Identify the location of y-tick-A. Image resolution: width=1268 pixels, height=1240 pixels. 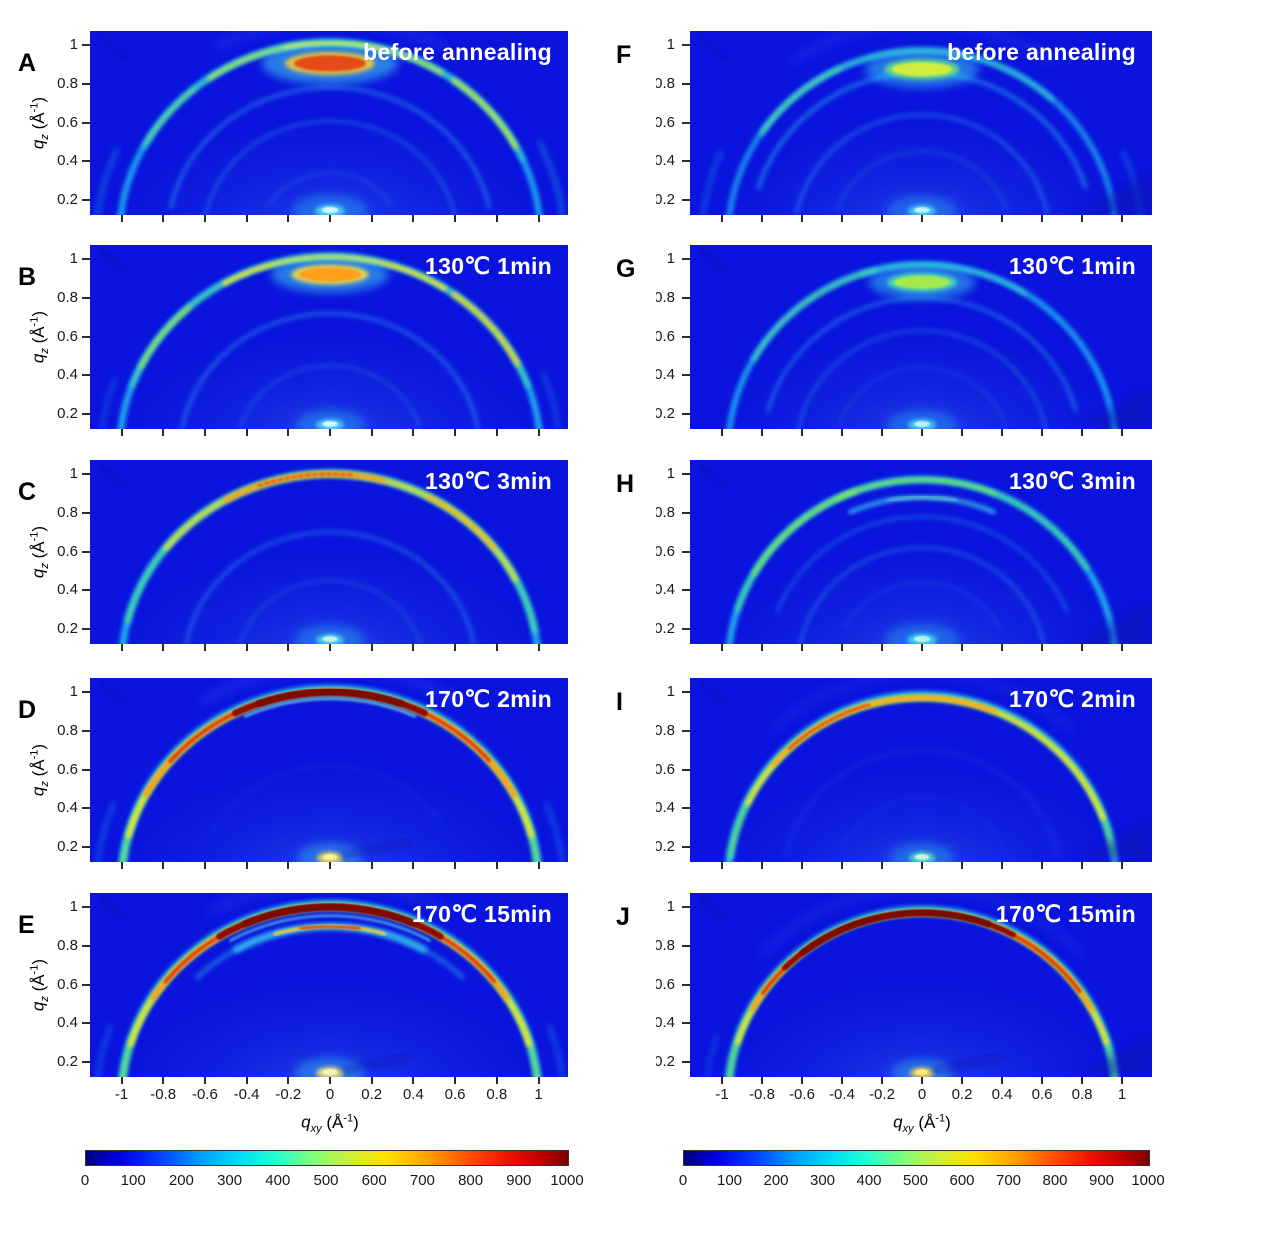
(86, 161).